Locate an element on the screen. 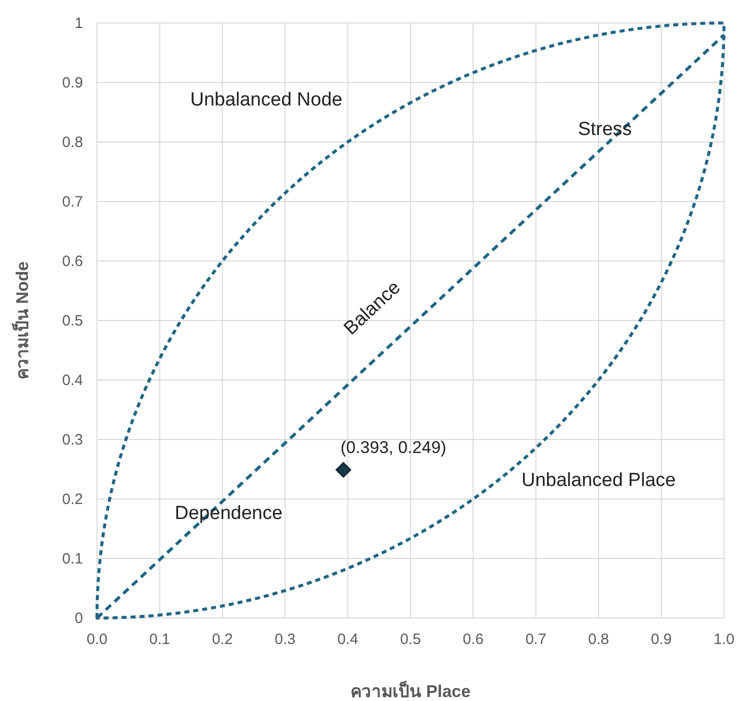  x-tick-label: 0.5 is located at coordinates (410, 639).